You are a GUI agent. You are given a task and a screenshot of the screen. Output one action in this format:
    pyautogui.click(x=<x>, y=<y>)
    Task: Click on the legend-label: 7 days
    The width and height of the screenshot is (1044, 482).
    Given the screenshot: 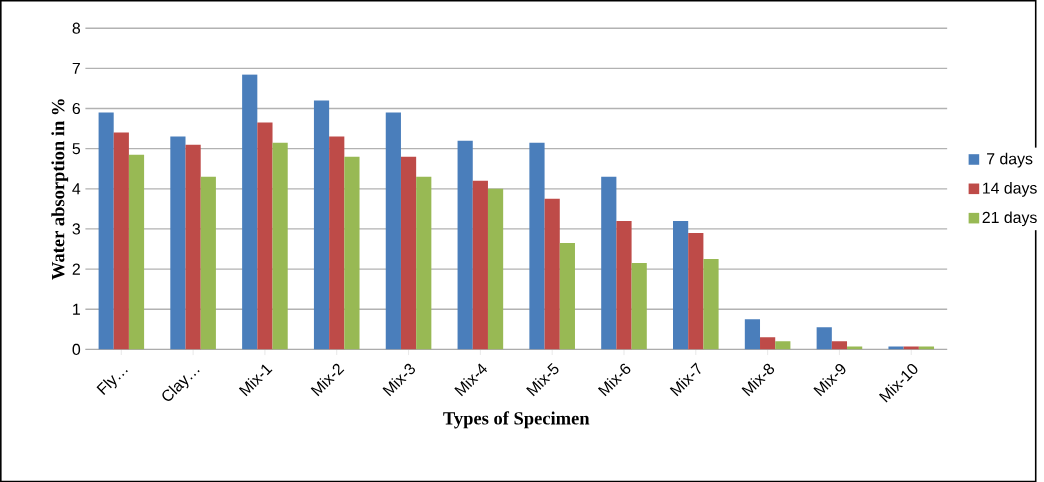 What is the action you would take?
    pyautogui.click(x=1010, y=160)
    